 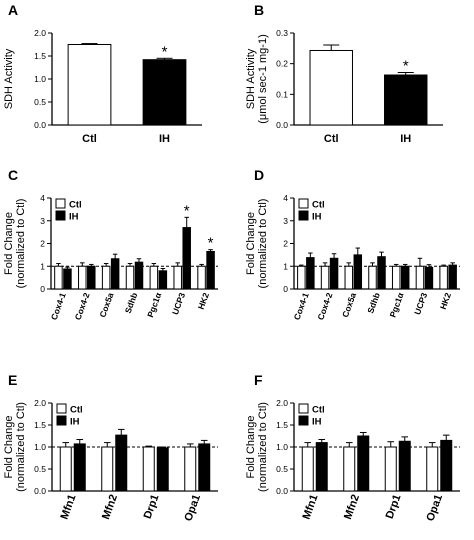 What do you see at coordinates (331, 139) in the screenshot?
I see `category-label: Ctl` at bounding box center [331, 139].